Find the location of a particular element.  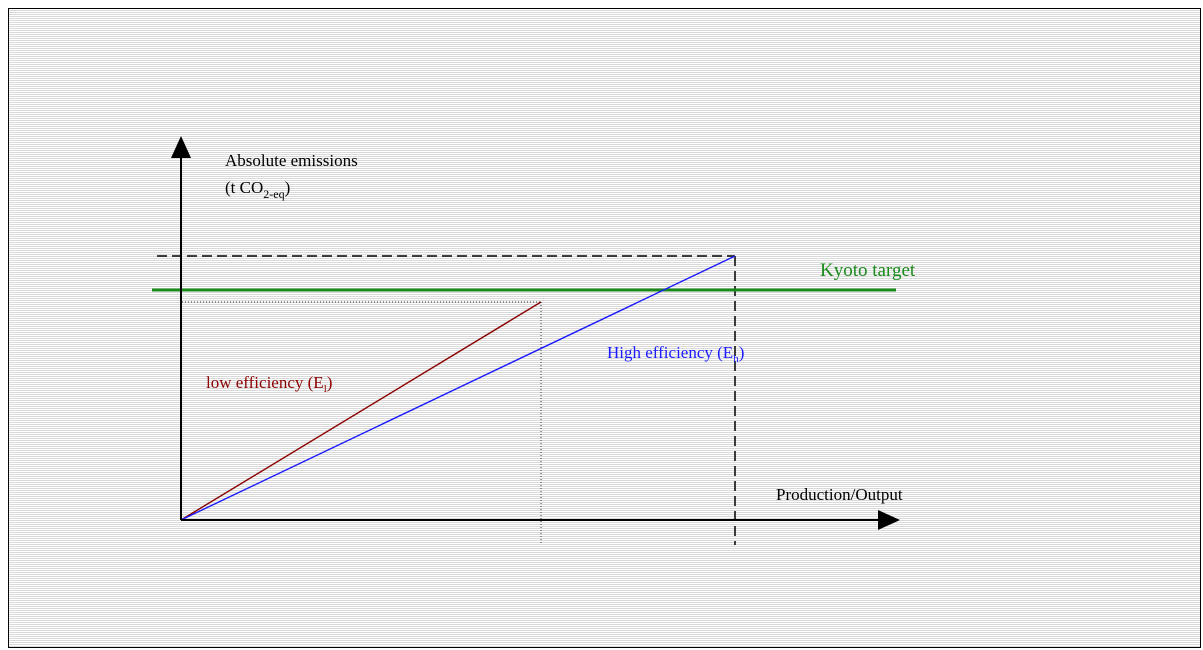

low-efficiency-line is located at coordinates (361, 411).